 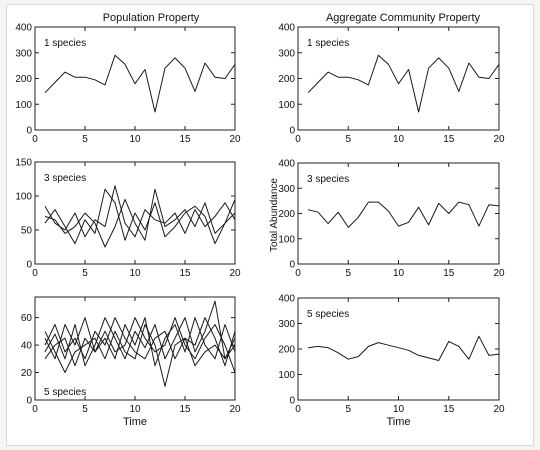 I want to click on aggregate-5-species-xtick-label: 10, so click(x=399, y=409).